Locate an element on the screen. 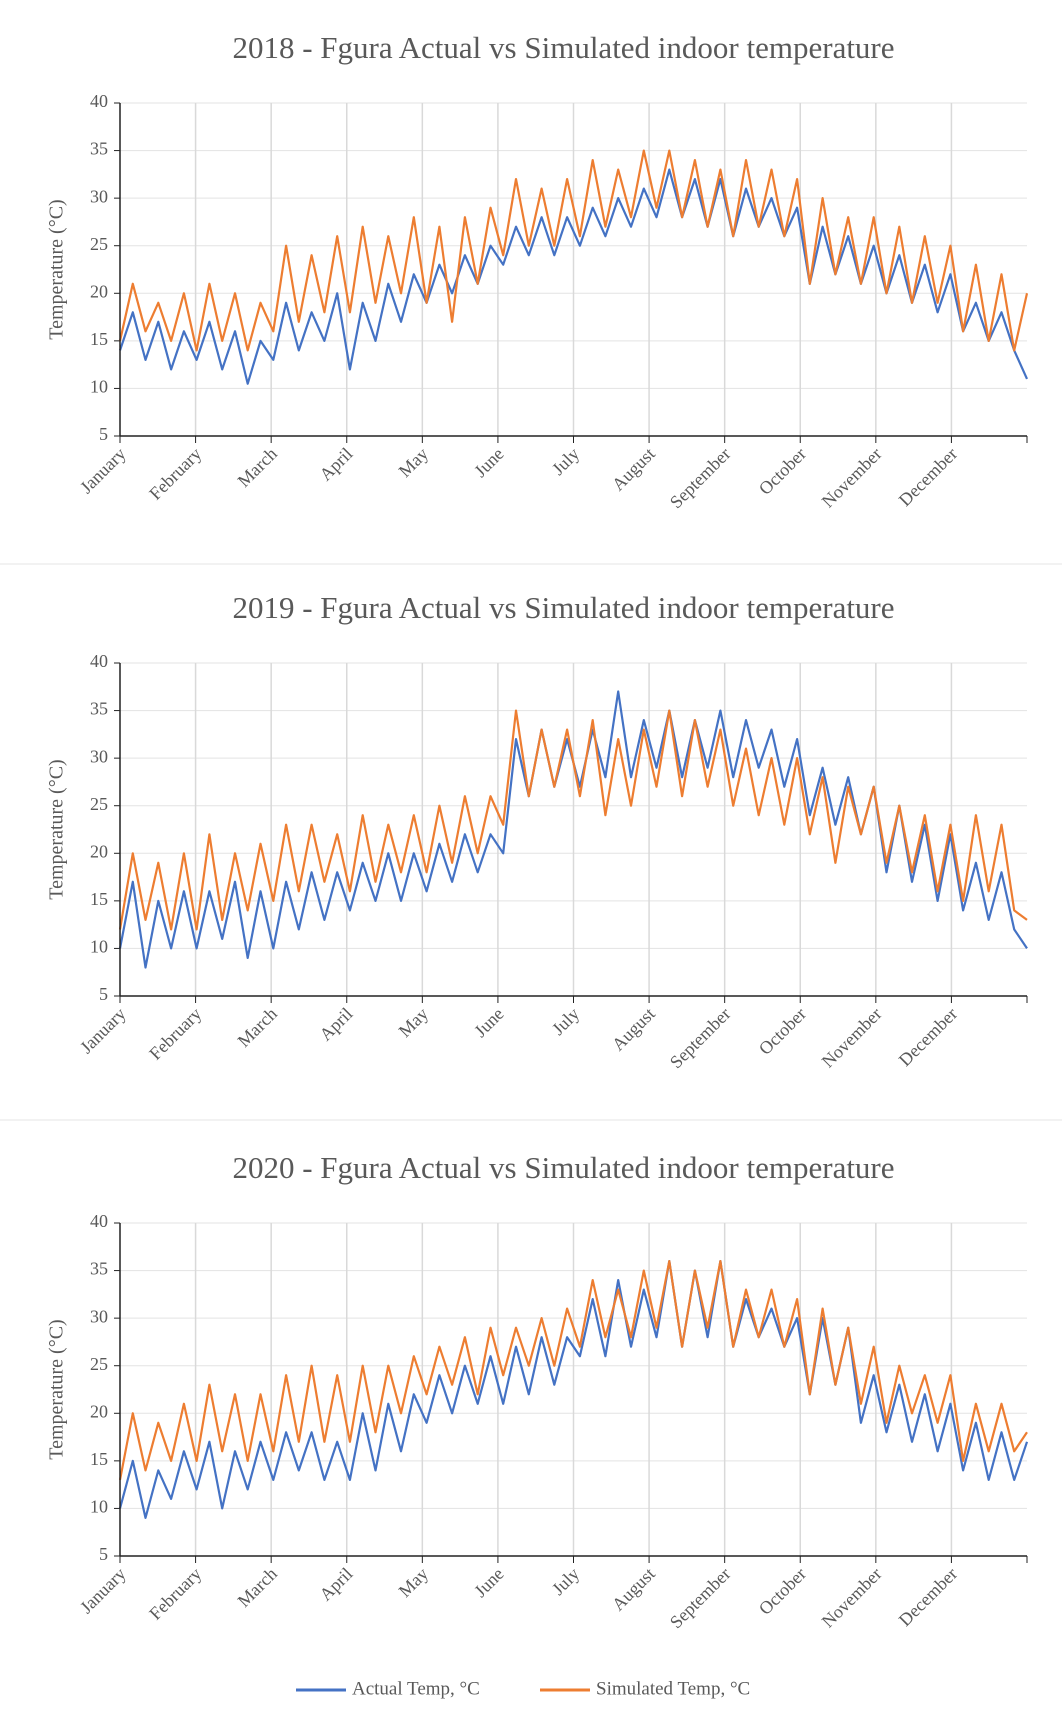  legend-label: Actual Temp, °C is located at coordinates (416, 1688).